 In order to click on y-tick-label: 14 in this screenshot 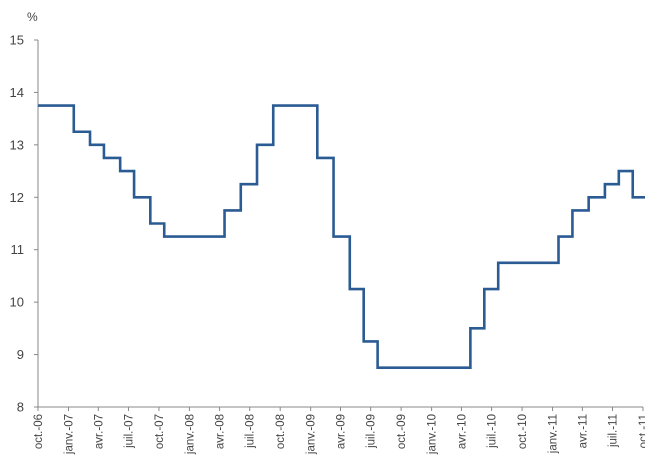, I will do `click(17, 92)`.